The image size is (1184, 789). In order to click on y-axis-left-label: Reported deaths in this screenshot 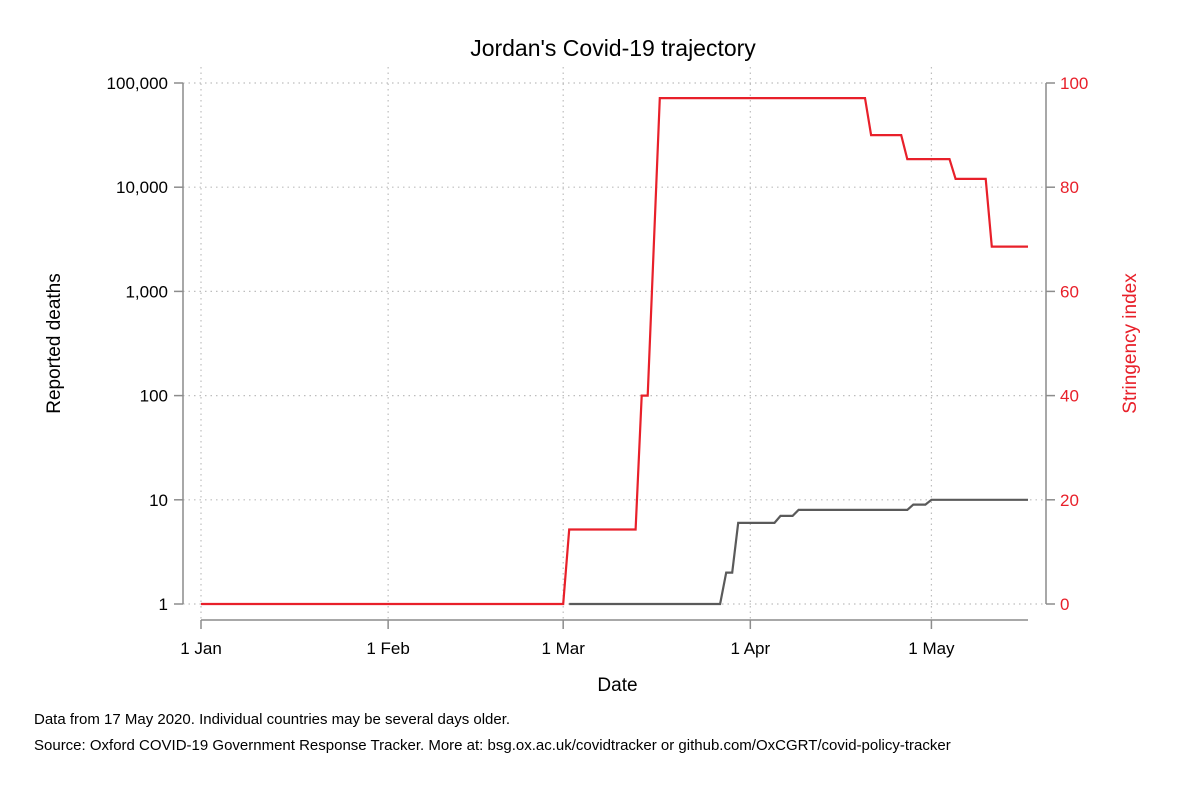, I will do `click(54, 343)`.